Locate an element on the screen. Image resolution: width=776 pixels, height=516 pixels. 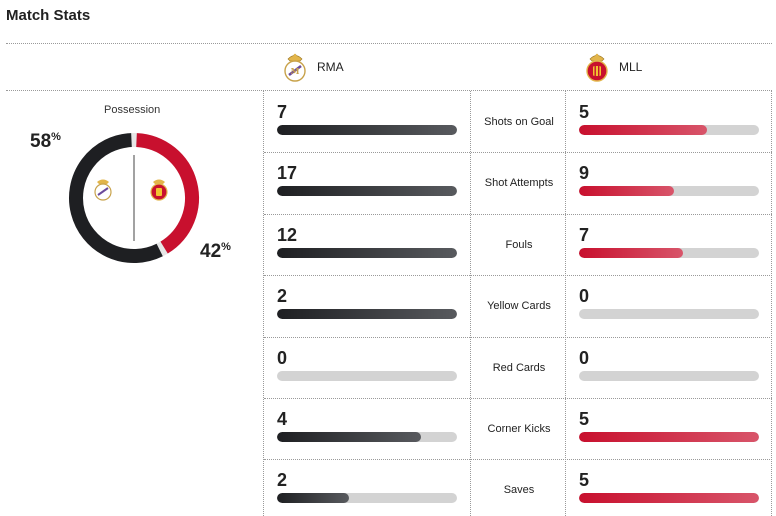
possession-chart is located at coordinates (134, 198).